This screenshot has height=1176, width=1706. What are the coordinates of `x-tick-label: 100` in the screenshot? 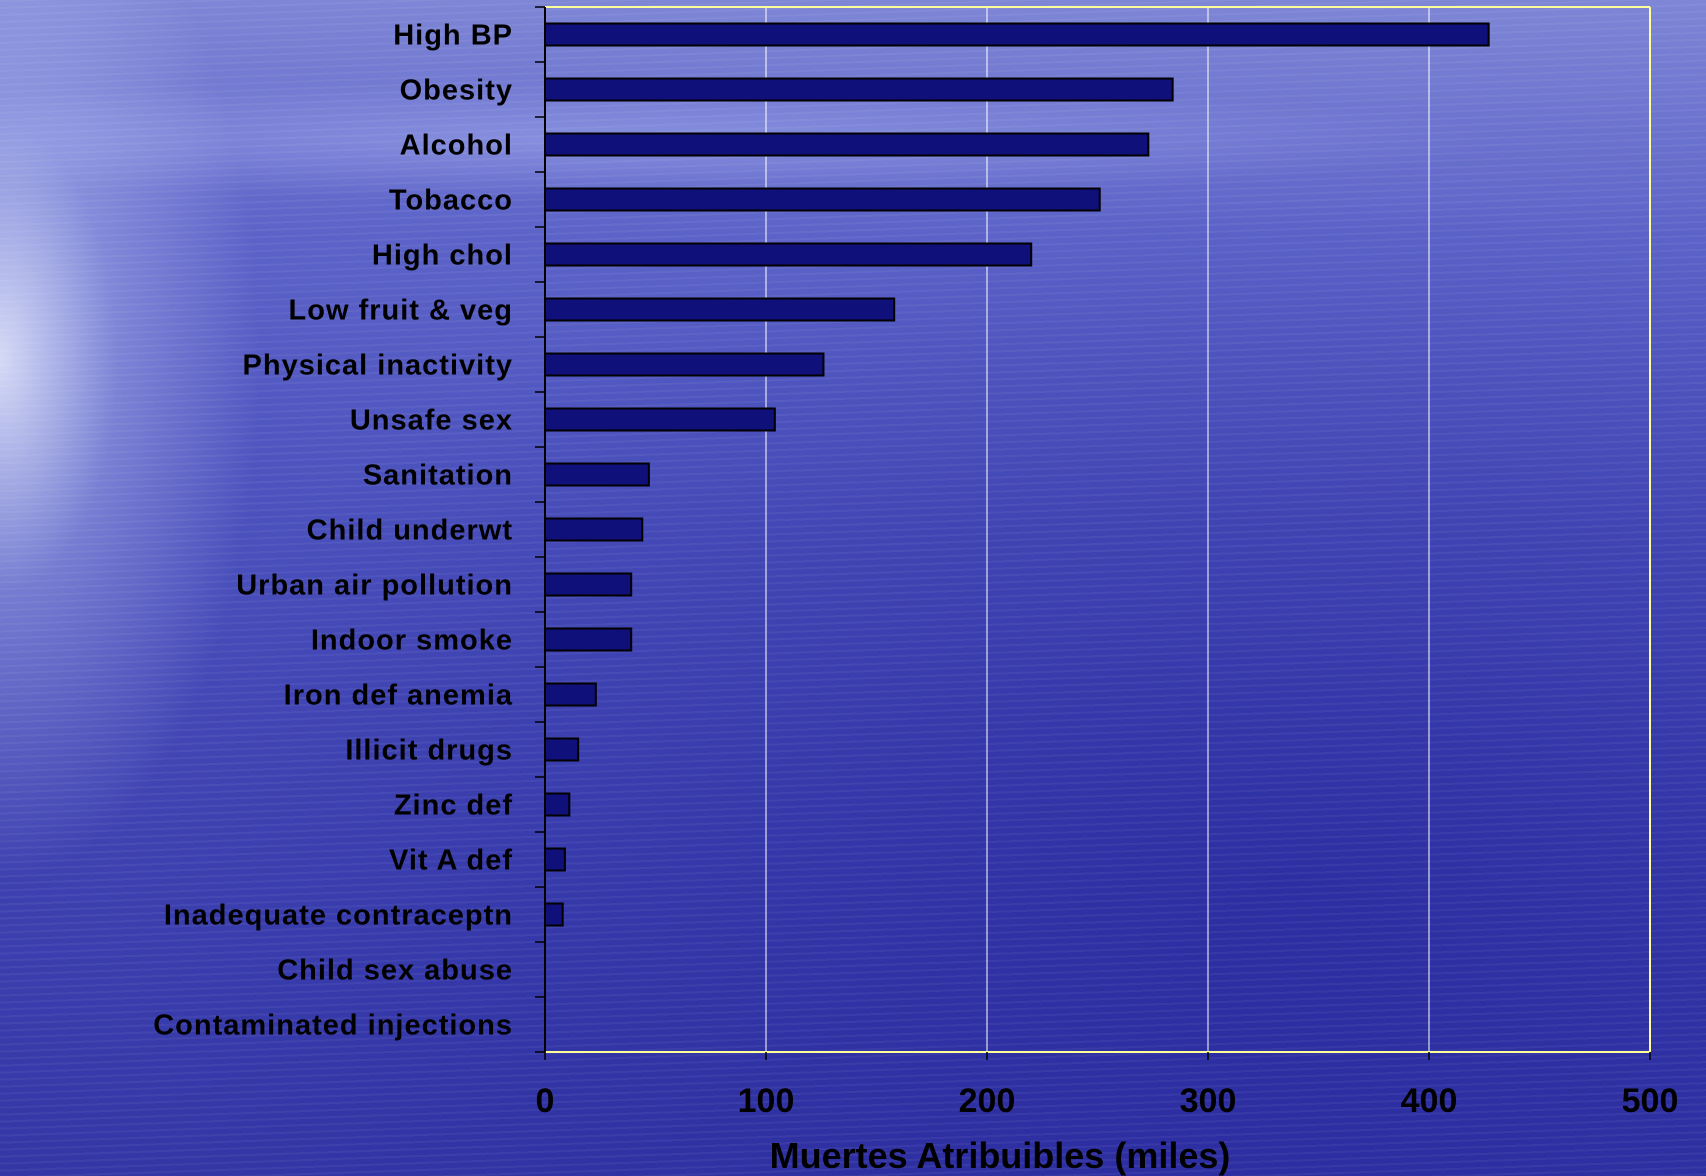 It's located at (766, 1101).